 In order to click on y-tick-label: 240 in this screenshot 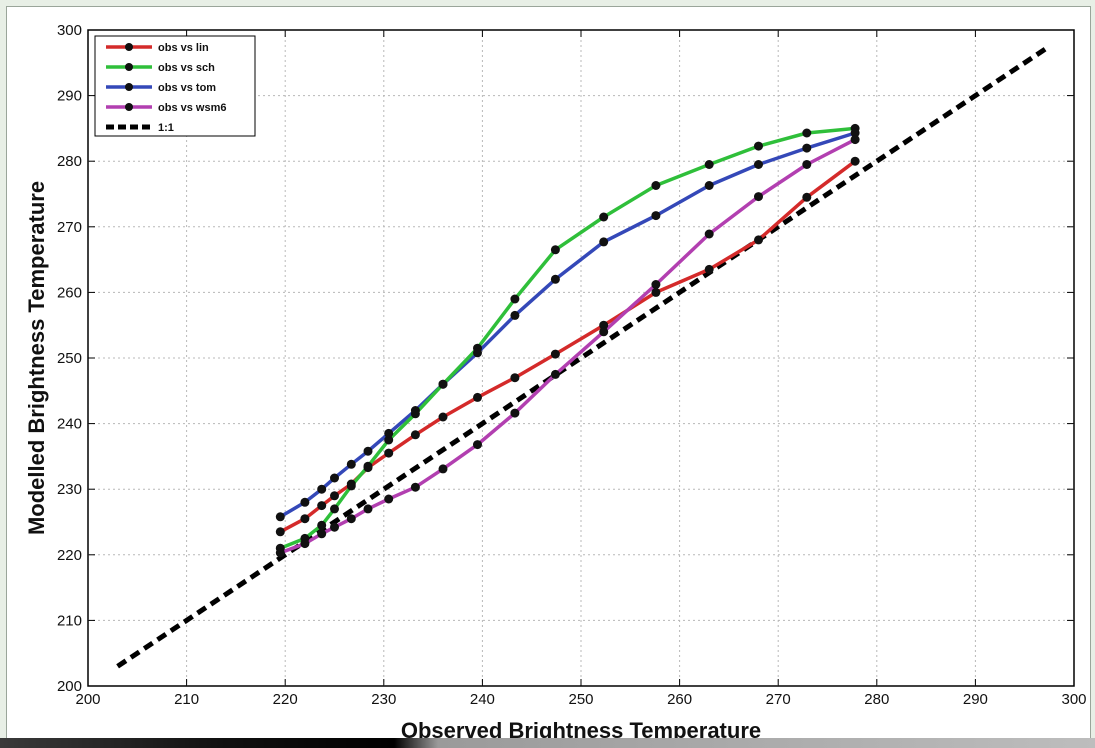, I will do `click(69, 424)`.